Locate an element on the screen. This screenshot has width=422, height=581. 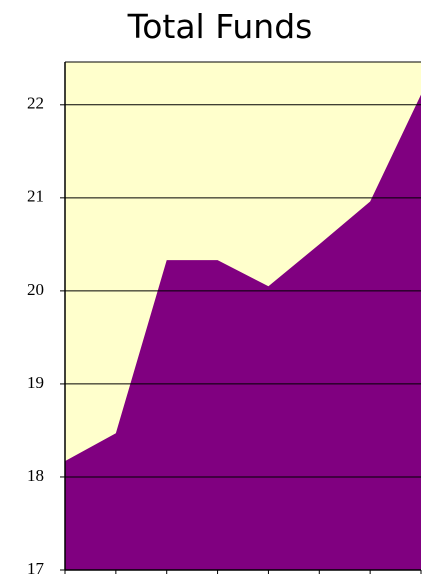
y-tick-label: 21 is located at coordinates (35, 196).